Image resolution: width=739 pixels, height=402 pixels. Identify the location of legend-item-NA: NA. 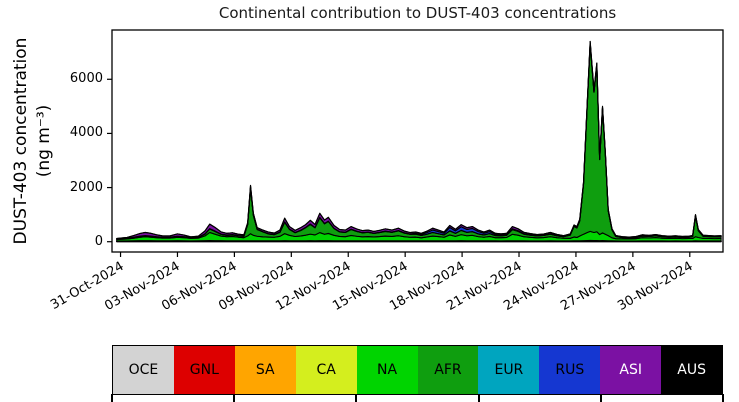
(387, 370).